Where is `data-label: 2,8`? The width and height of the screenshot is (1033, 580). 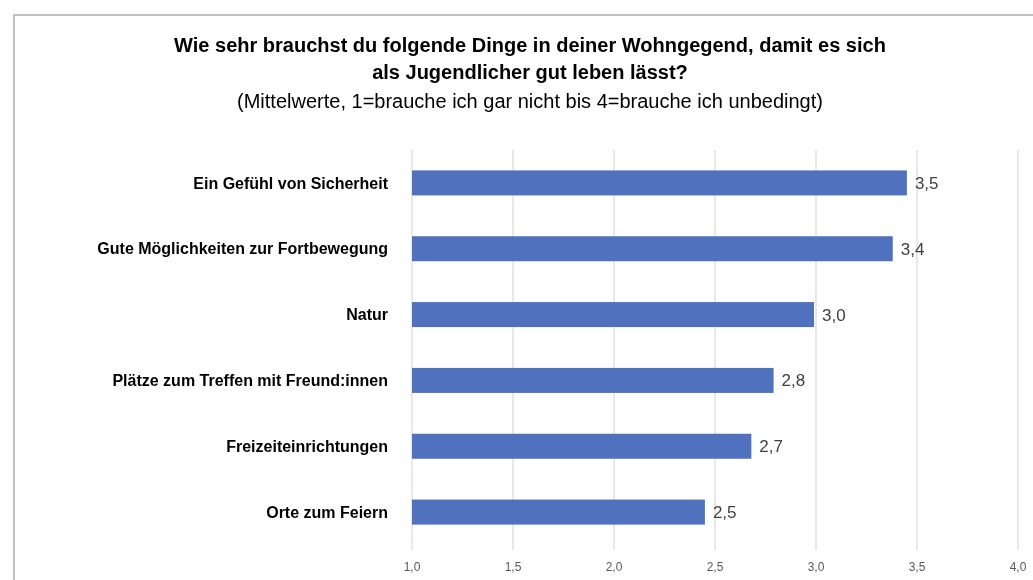
data-label: 2,8 is located at coordinates (793, 381).